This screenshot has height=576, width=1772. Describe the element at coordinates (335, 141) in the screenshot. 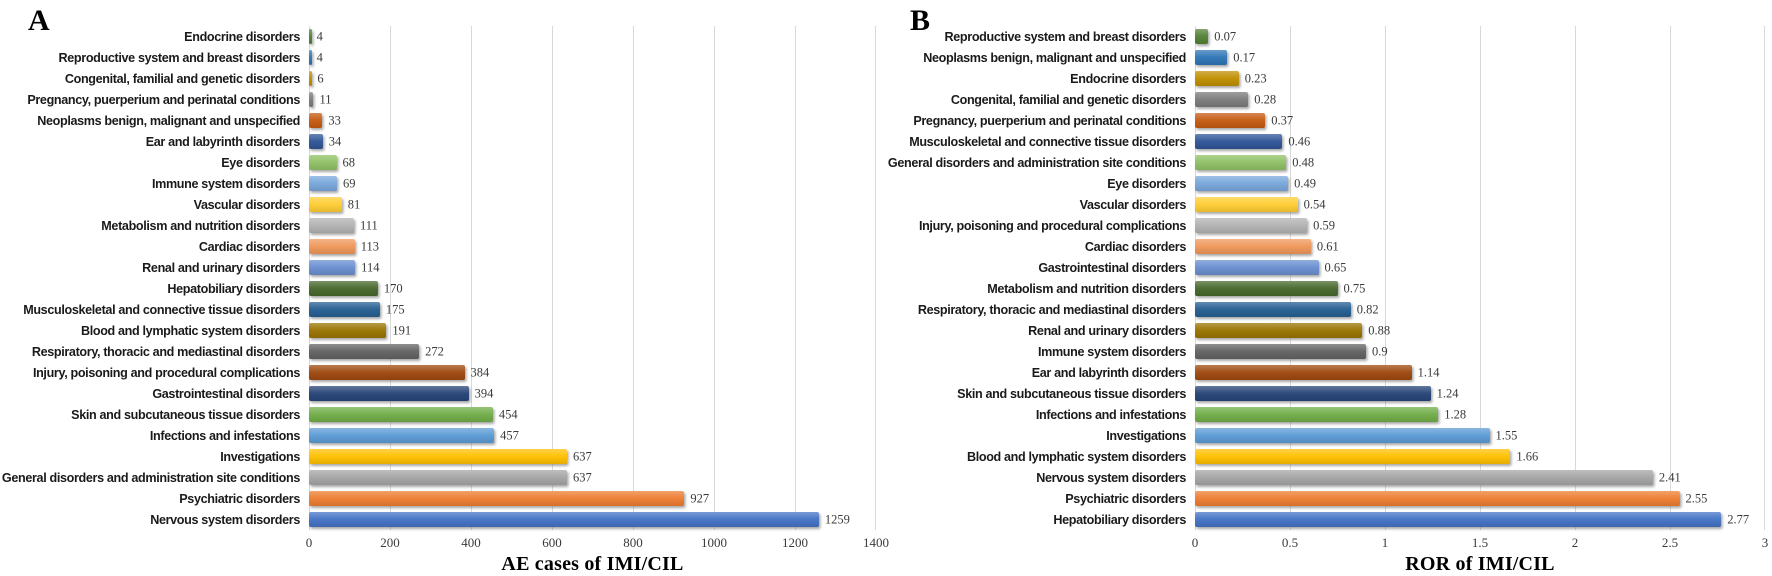

I see `value-label: 34` at that location.